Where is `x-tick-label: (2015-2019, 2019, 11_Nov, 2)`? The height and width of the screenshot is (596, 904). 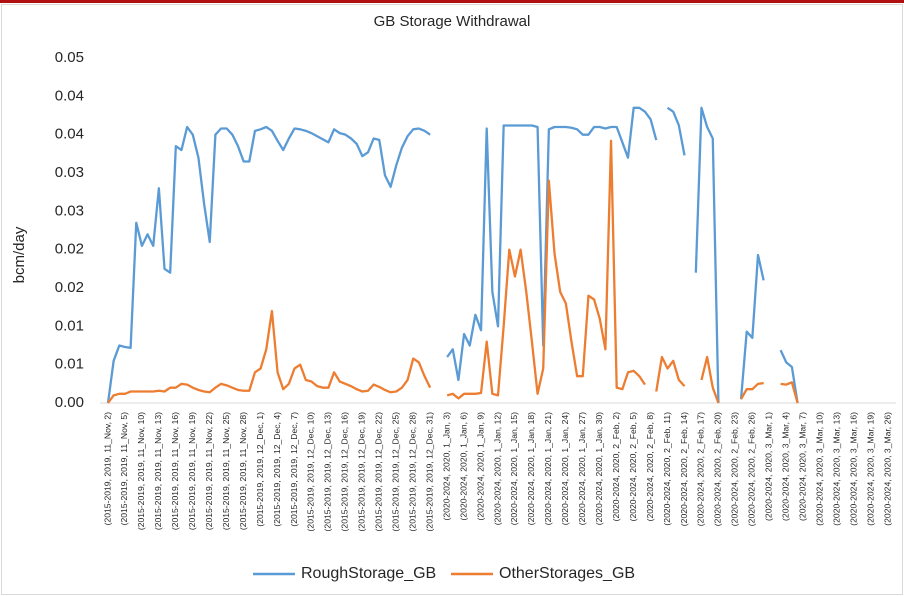 x-tick-label: (2015-2019, 2019, 11_Nov, 2) is located at coordinates (107, 469).